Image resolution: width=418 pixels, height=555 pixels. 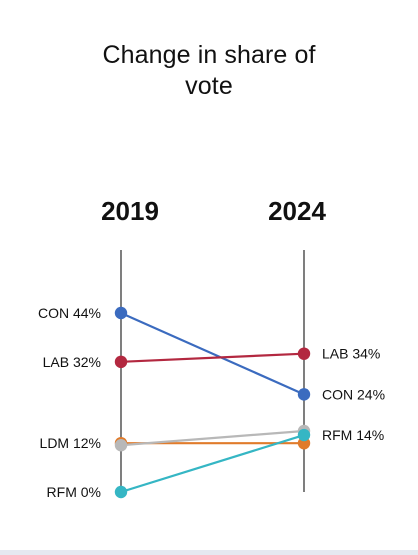 I want to click on point-con-2019, so click(x=121, y=313).